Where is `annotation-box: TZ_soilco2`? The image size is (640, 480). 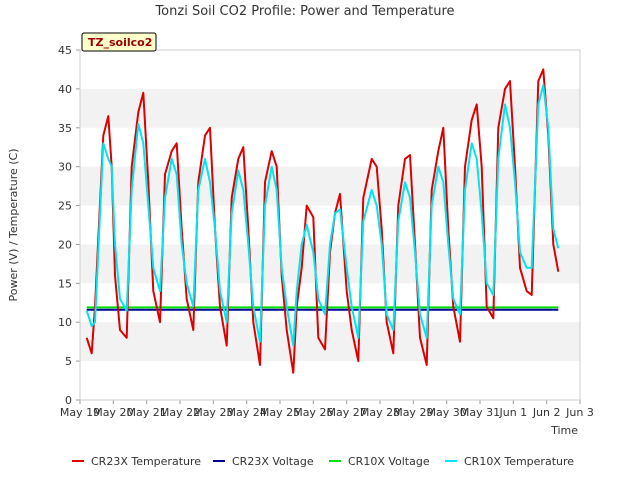 annotation-box: TZ_soilco2 is located at coordinates (119, 42).